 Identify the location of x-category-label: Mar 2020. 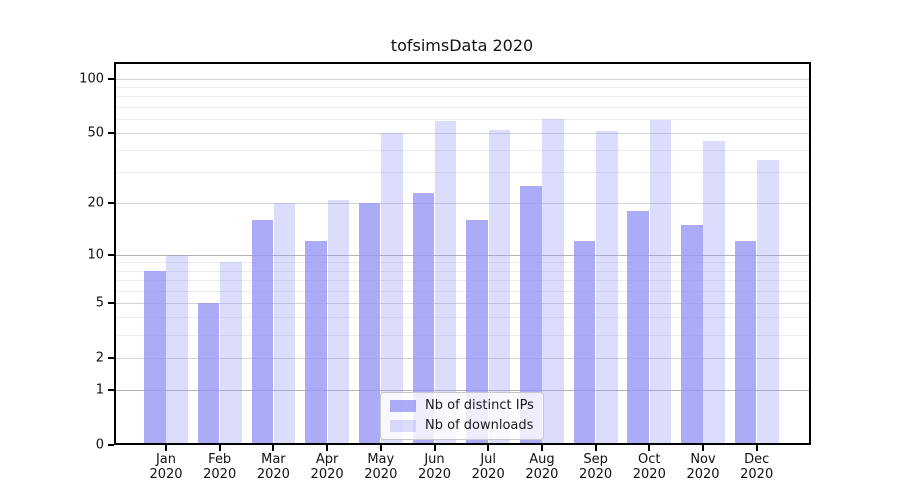
(273, 467).